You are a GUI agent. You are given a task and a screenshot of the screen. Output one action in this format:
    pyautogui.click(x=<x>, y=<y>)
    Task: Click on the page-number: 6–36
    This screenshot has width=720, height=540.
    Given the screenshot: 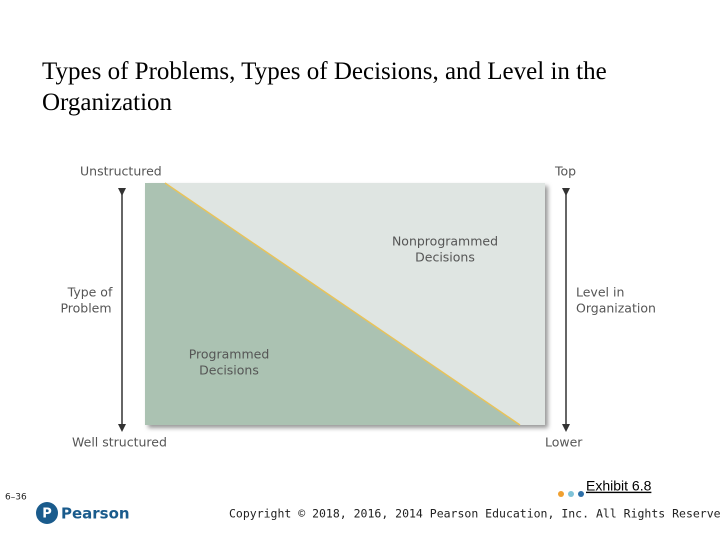 What is the action you would take?
    pyautogui.click(x=16, y=498)
    